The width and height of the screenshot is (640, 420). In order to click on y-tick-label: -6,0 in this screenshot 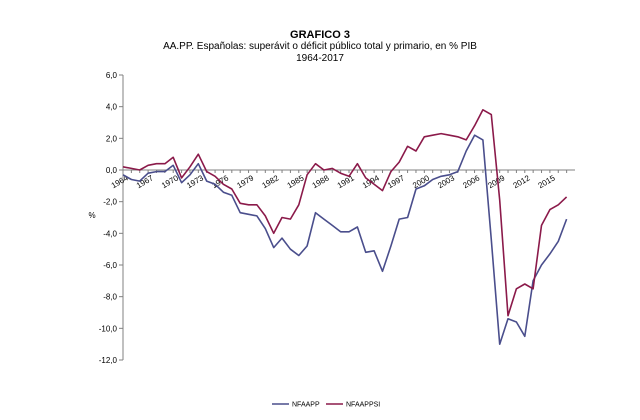, I will do `click(110, 265)`.